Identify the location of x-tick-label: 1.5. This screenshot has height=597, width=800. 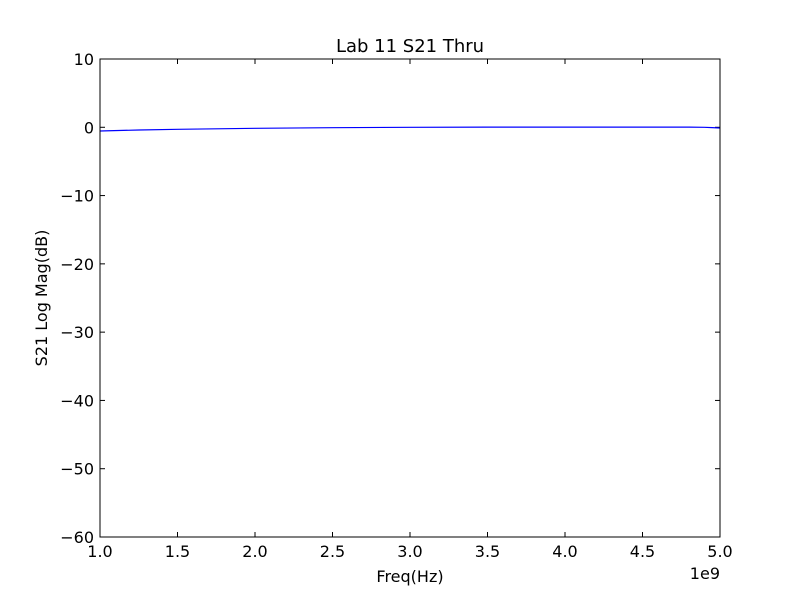
(177, 551).